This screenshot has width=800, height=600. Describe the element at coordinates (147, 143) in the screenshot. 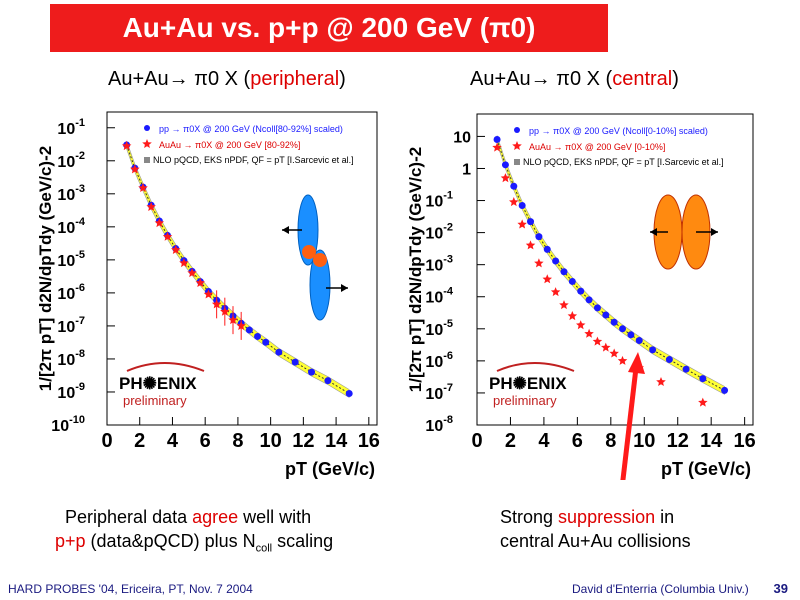

I see `legend-auau-marker` at that location.